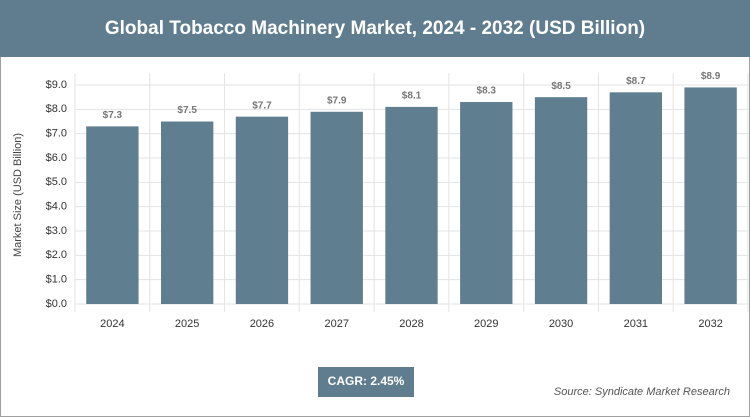 Image resolution: width=750 pixels, height=417 pixels. What do you see at coordinates (56, 109) in the screenshot?
I see `y-tick-label: $8.0` at bounding box center [56, 109].